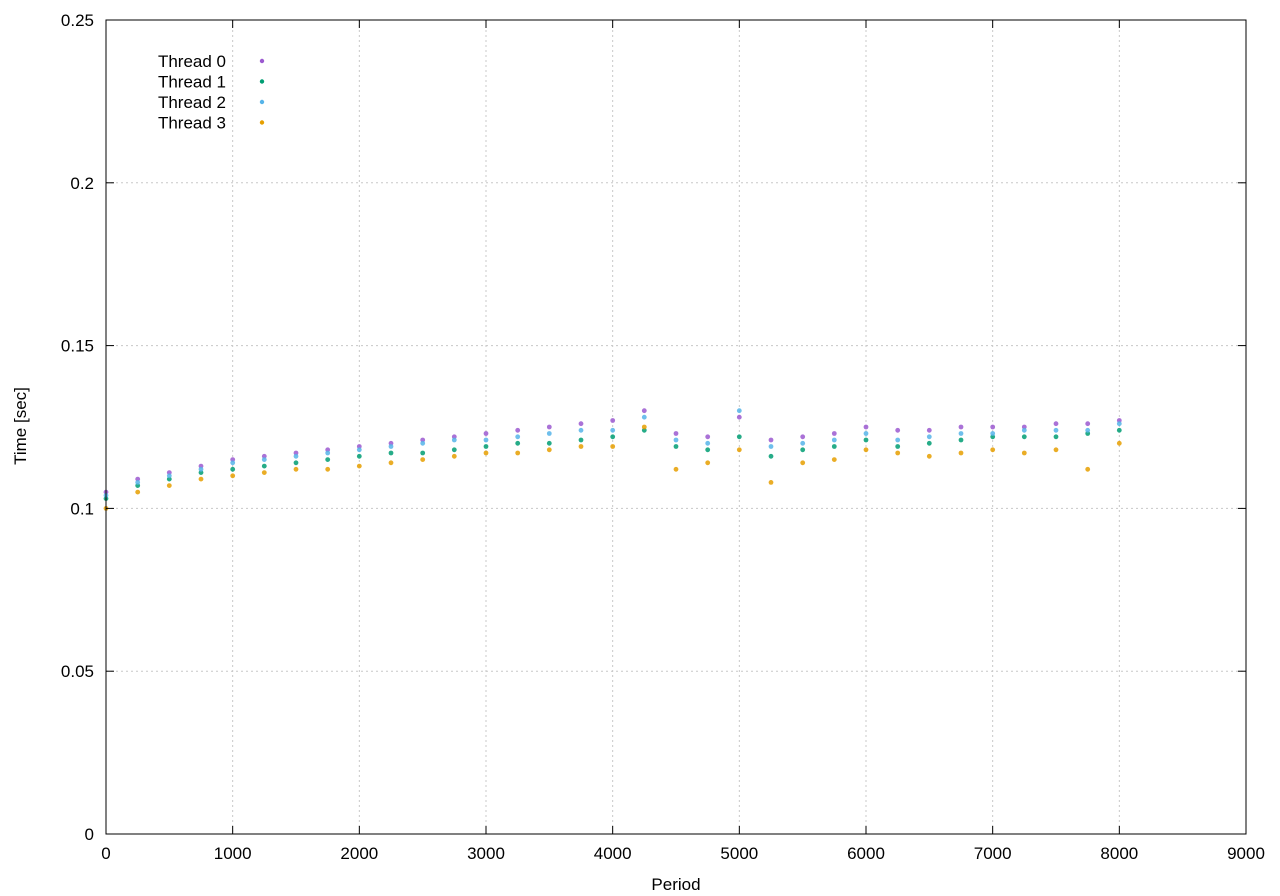 This screenshot has width=1280, height=896. I want to click on x-tick-label: 1000, so click(233, 853).